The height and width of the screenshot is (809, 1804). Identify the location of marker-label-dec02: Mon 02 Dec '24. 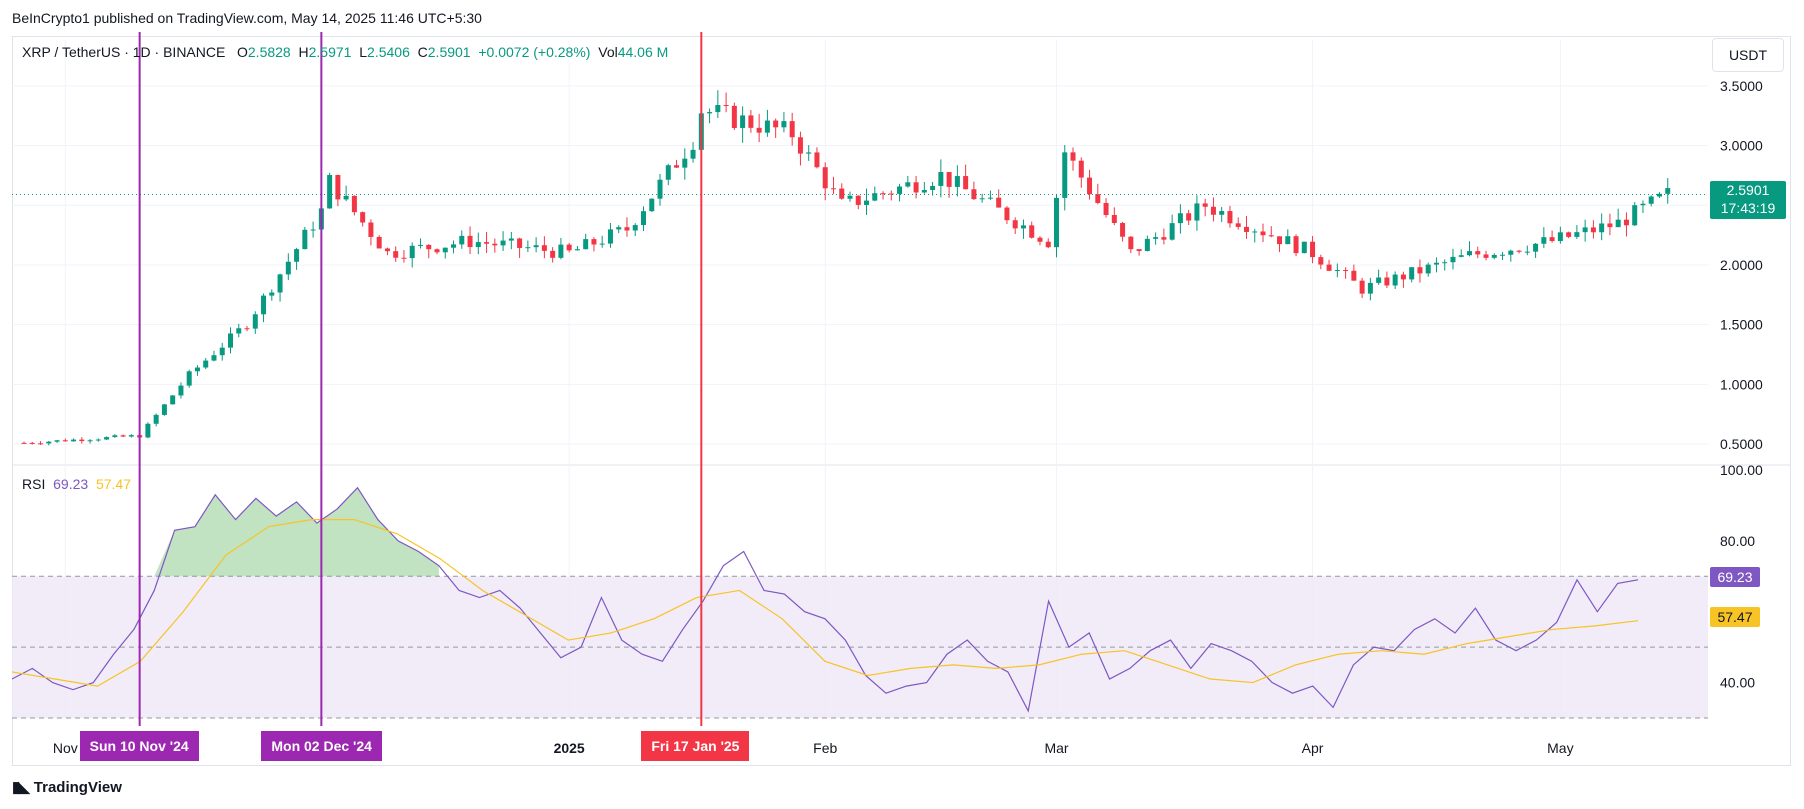
(321, 746).